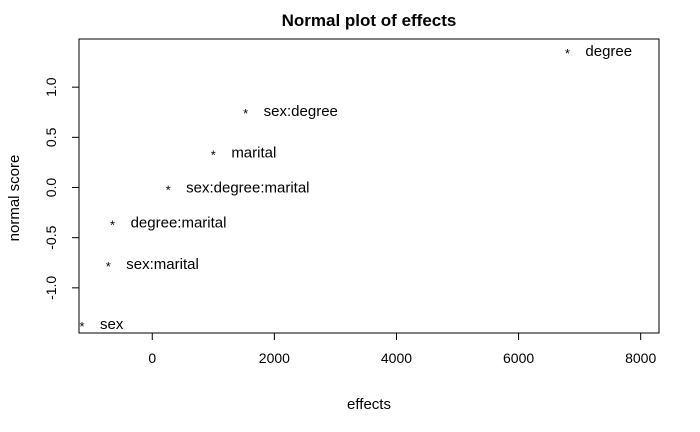 The image size is (700, 432). What do you see at coordinates (369, 20) in the screenshot?
I see `chart-title: Normal plot of effects` at bounding box center [369, 20].